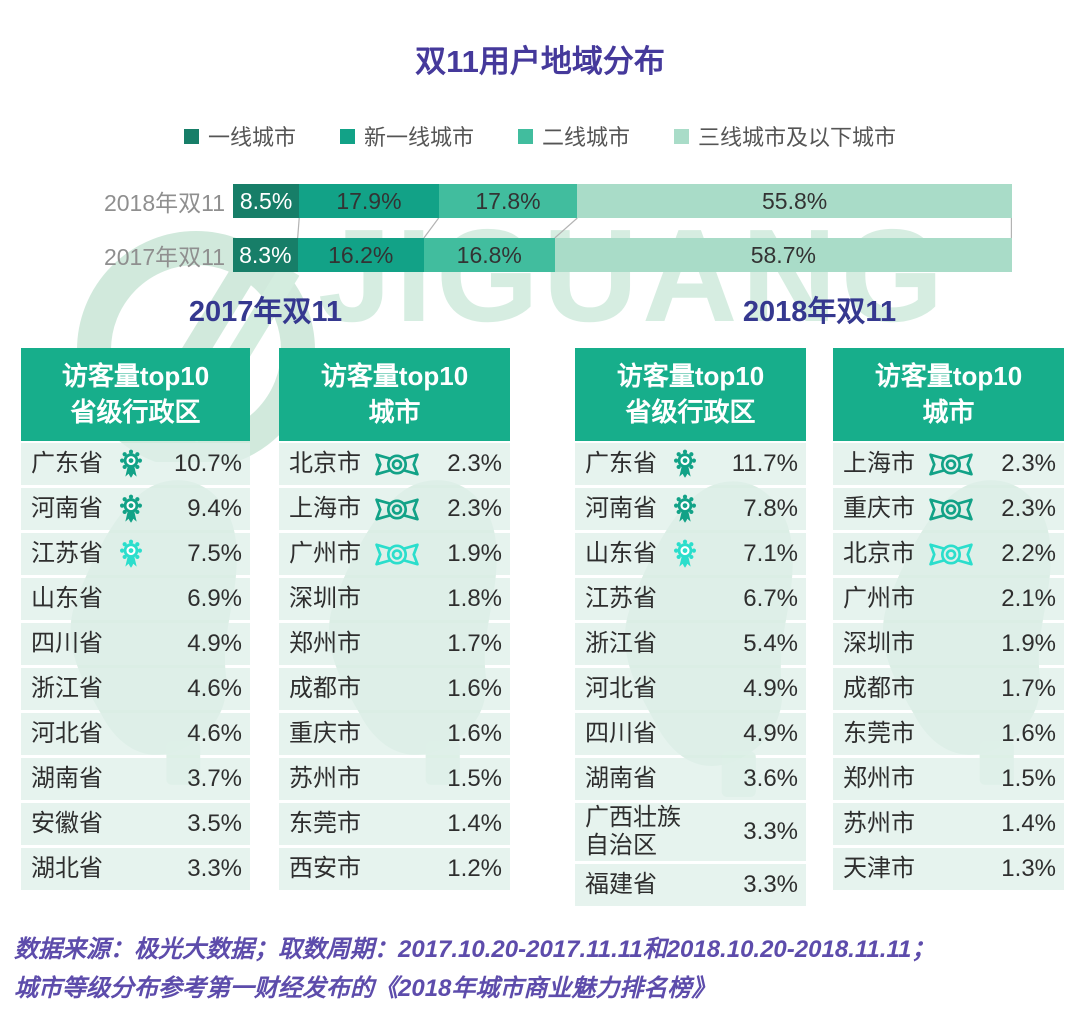 This screenshot has height=1036, width=1080. Describe the element at coordinates (770, 508) in the screenshot. I see `row-percentage-value: 7.8%` at that location.